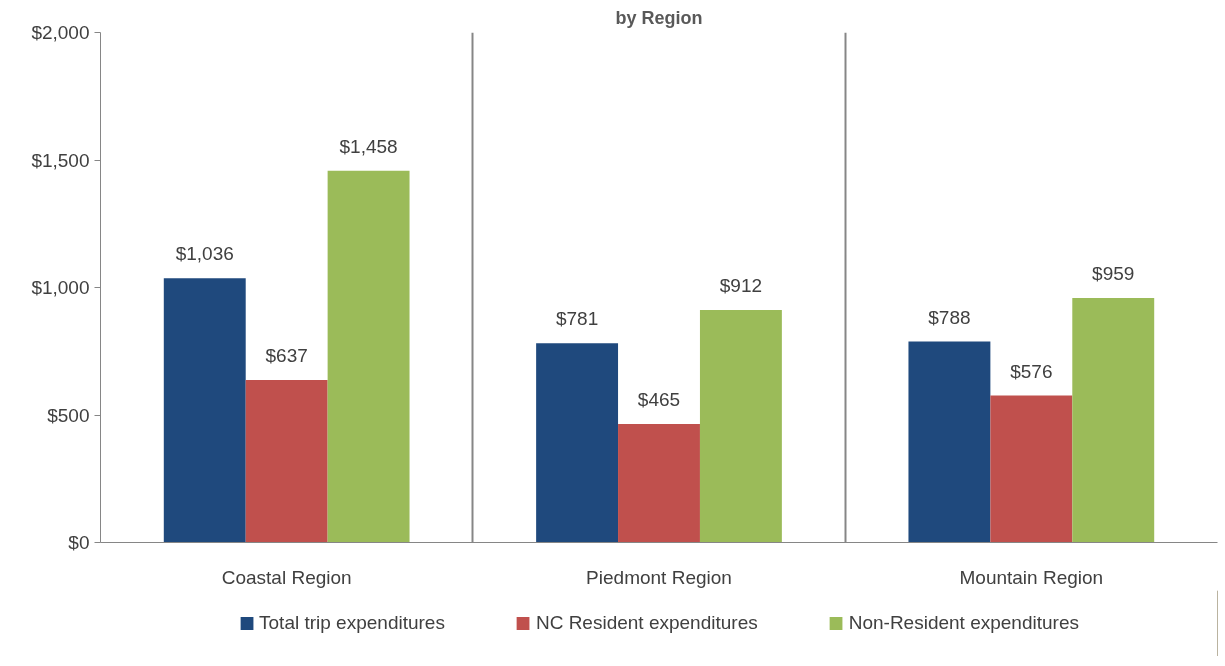  I want to click on data-label: $1,458, so click(368, 146).